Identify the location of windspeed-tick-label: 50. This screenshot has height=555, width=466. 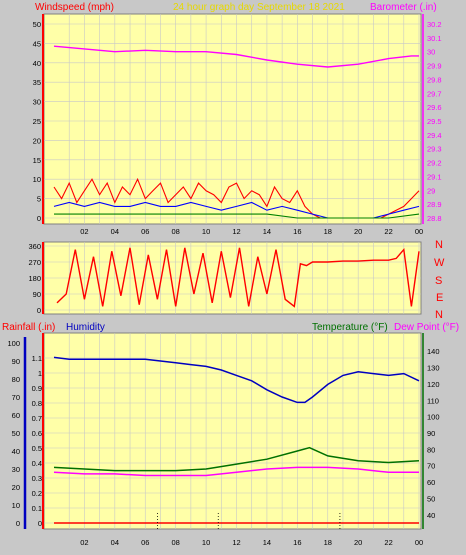
(37, 24).